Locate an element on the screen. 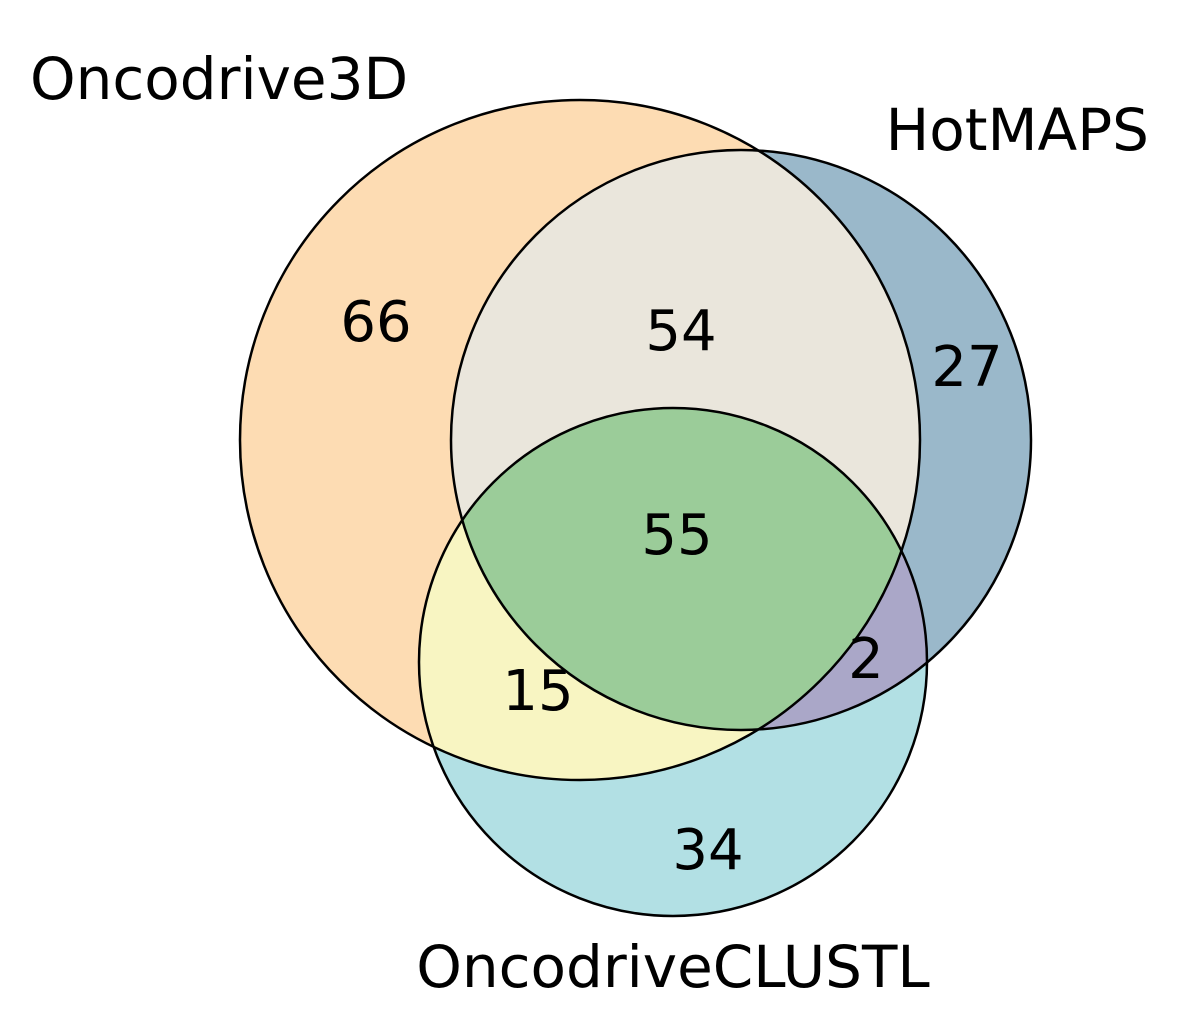 Image resolution: width=1181 pixels, height=1029 pixels. set-label-oncodrive3d: Oncodrive3D is located at coordinates (219, 79).